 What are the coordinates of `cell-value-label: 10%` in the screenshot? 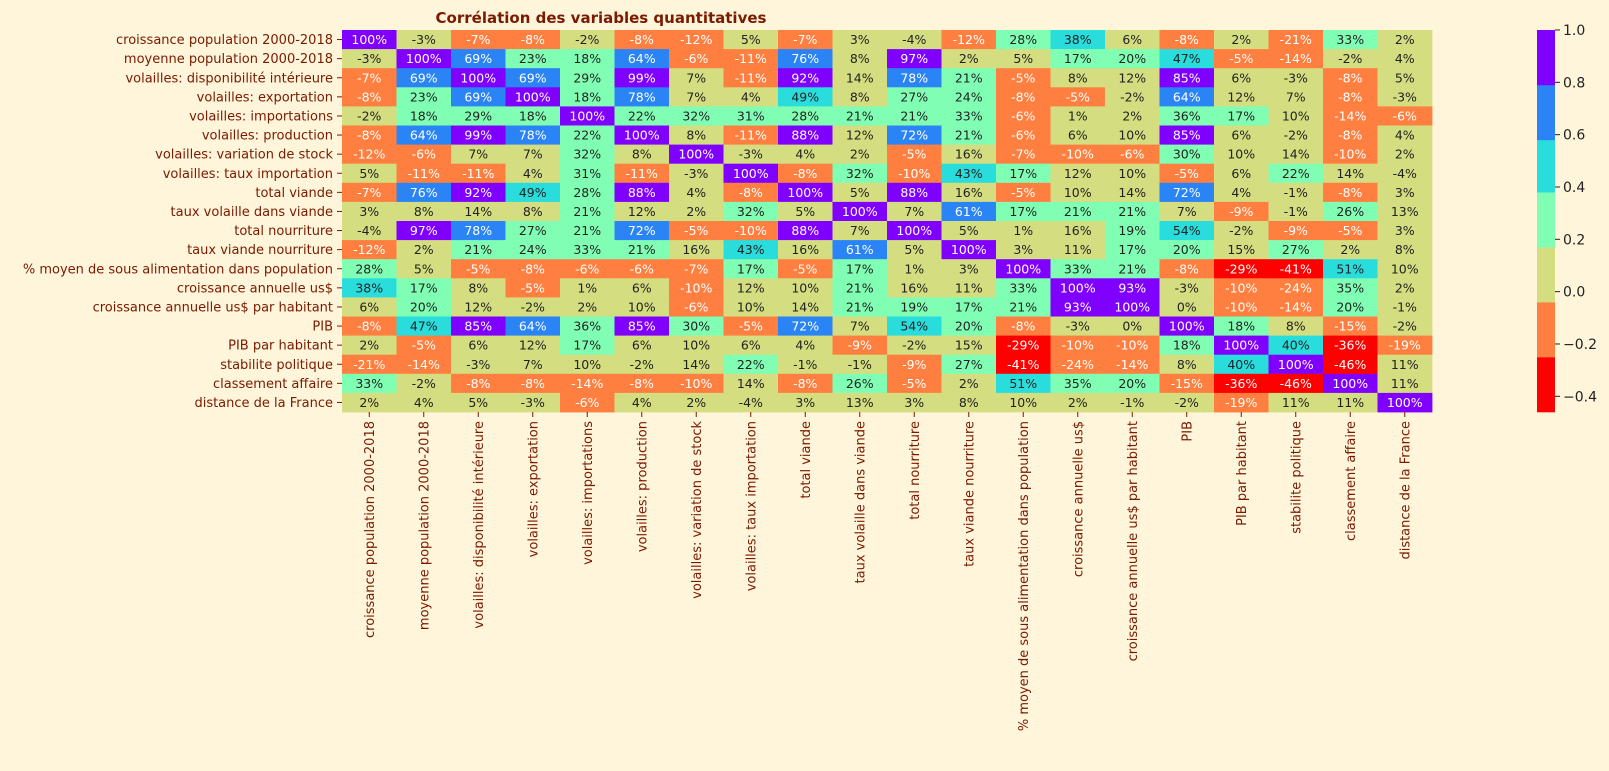 It's located at (1241, 154).